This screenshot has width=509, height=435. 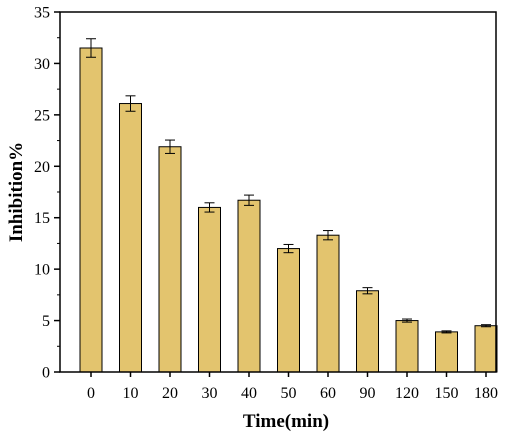 I want to click on x-tick-label-180: 180, so click(x=486, y=393).